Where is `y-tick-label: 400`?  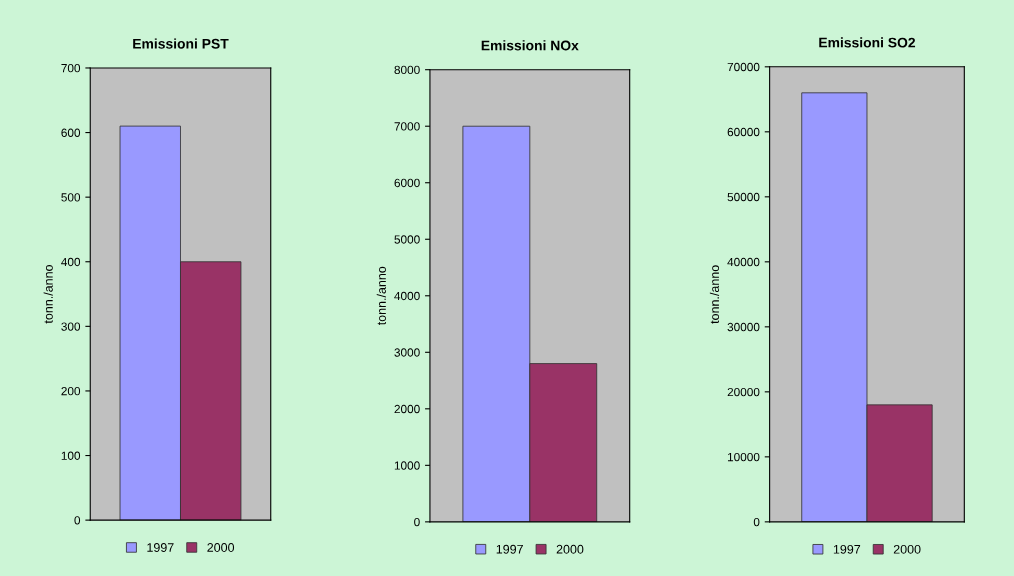
y-tick-label: 400 is located at coordinates (71, 262).